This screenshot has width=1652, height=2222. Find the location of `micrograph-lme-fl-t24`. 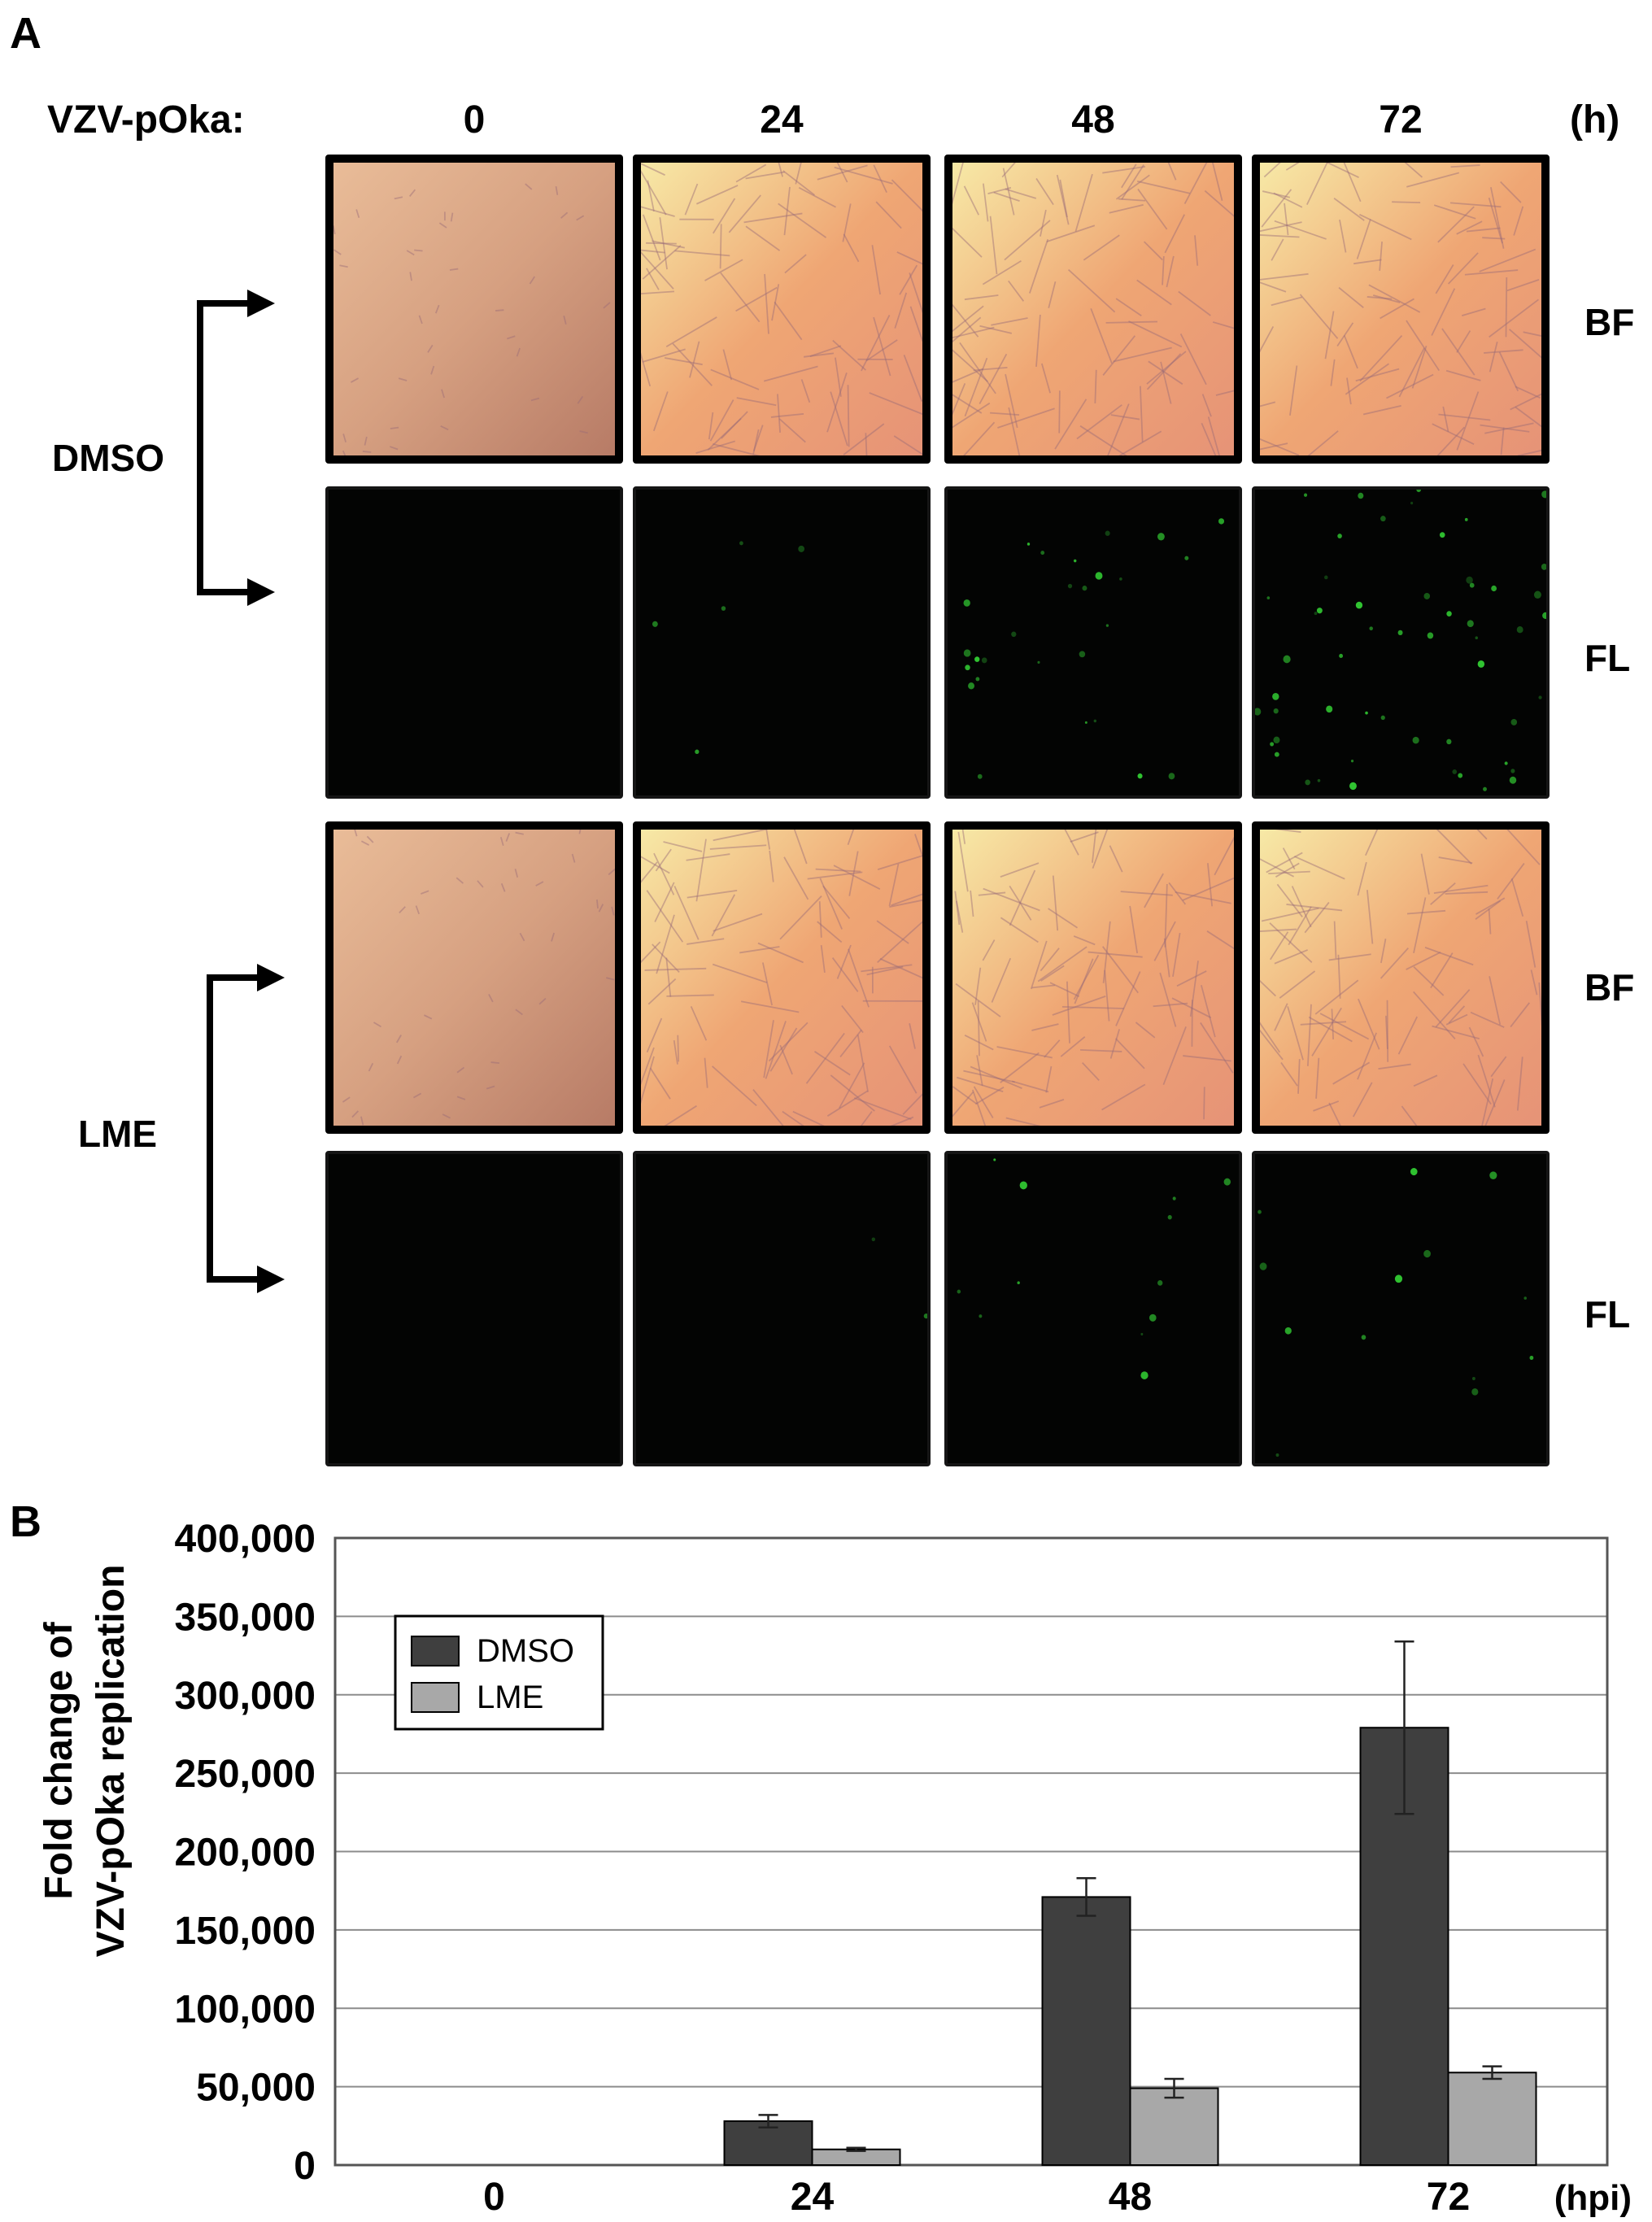

micrograph-lme-fl-t24 is located at coordinates (782, 1308).